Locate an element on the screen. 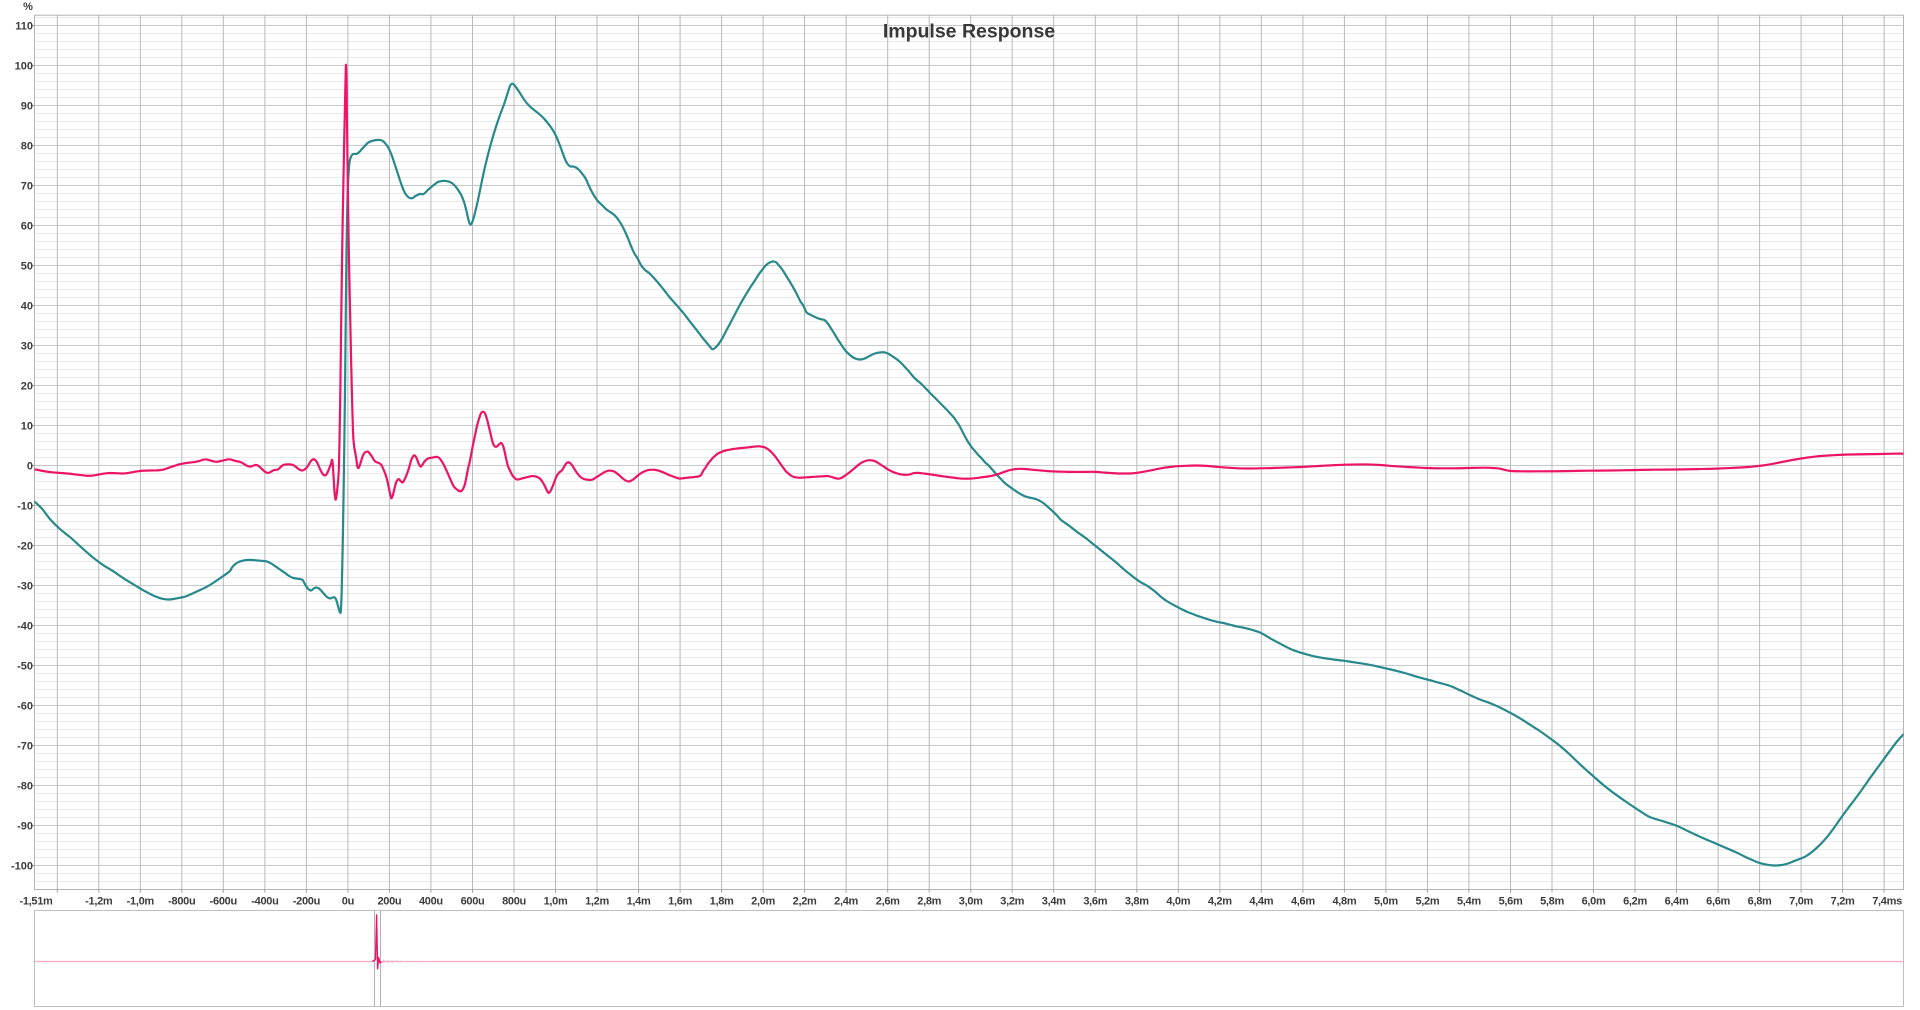 The image size is (1920, 1010). svg-text: 5,6m is located at coordinates (1511, 902).